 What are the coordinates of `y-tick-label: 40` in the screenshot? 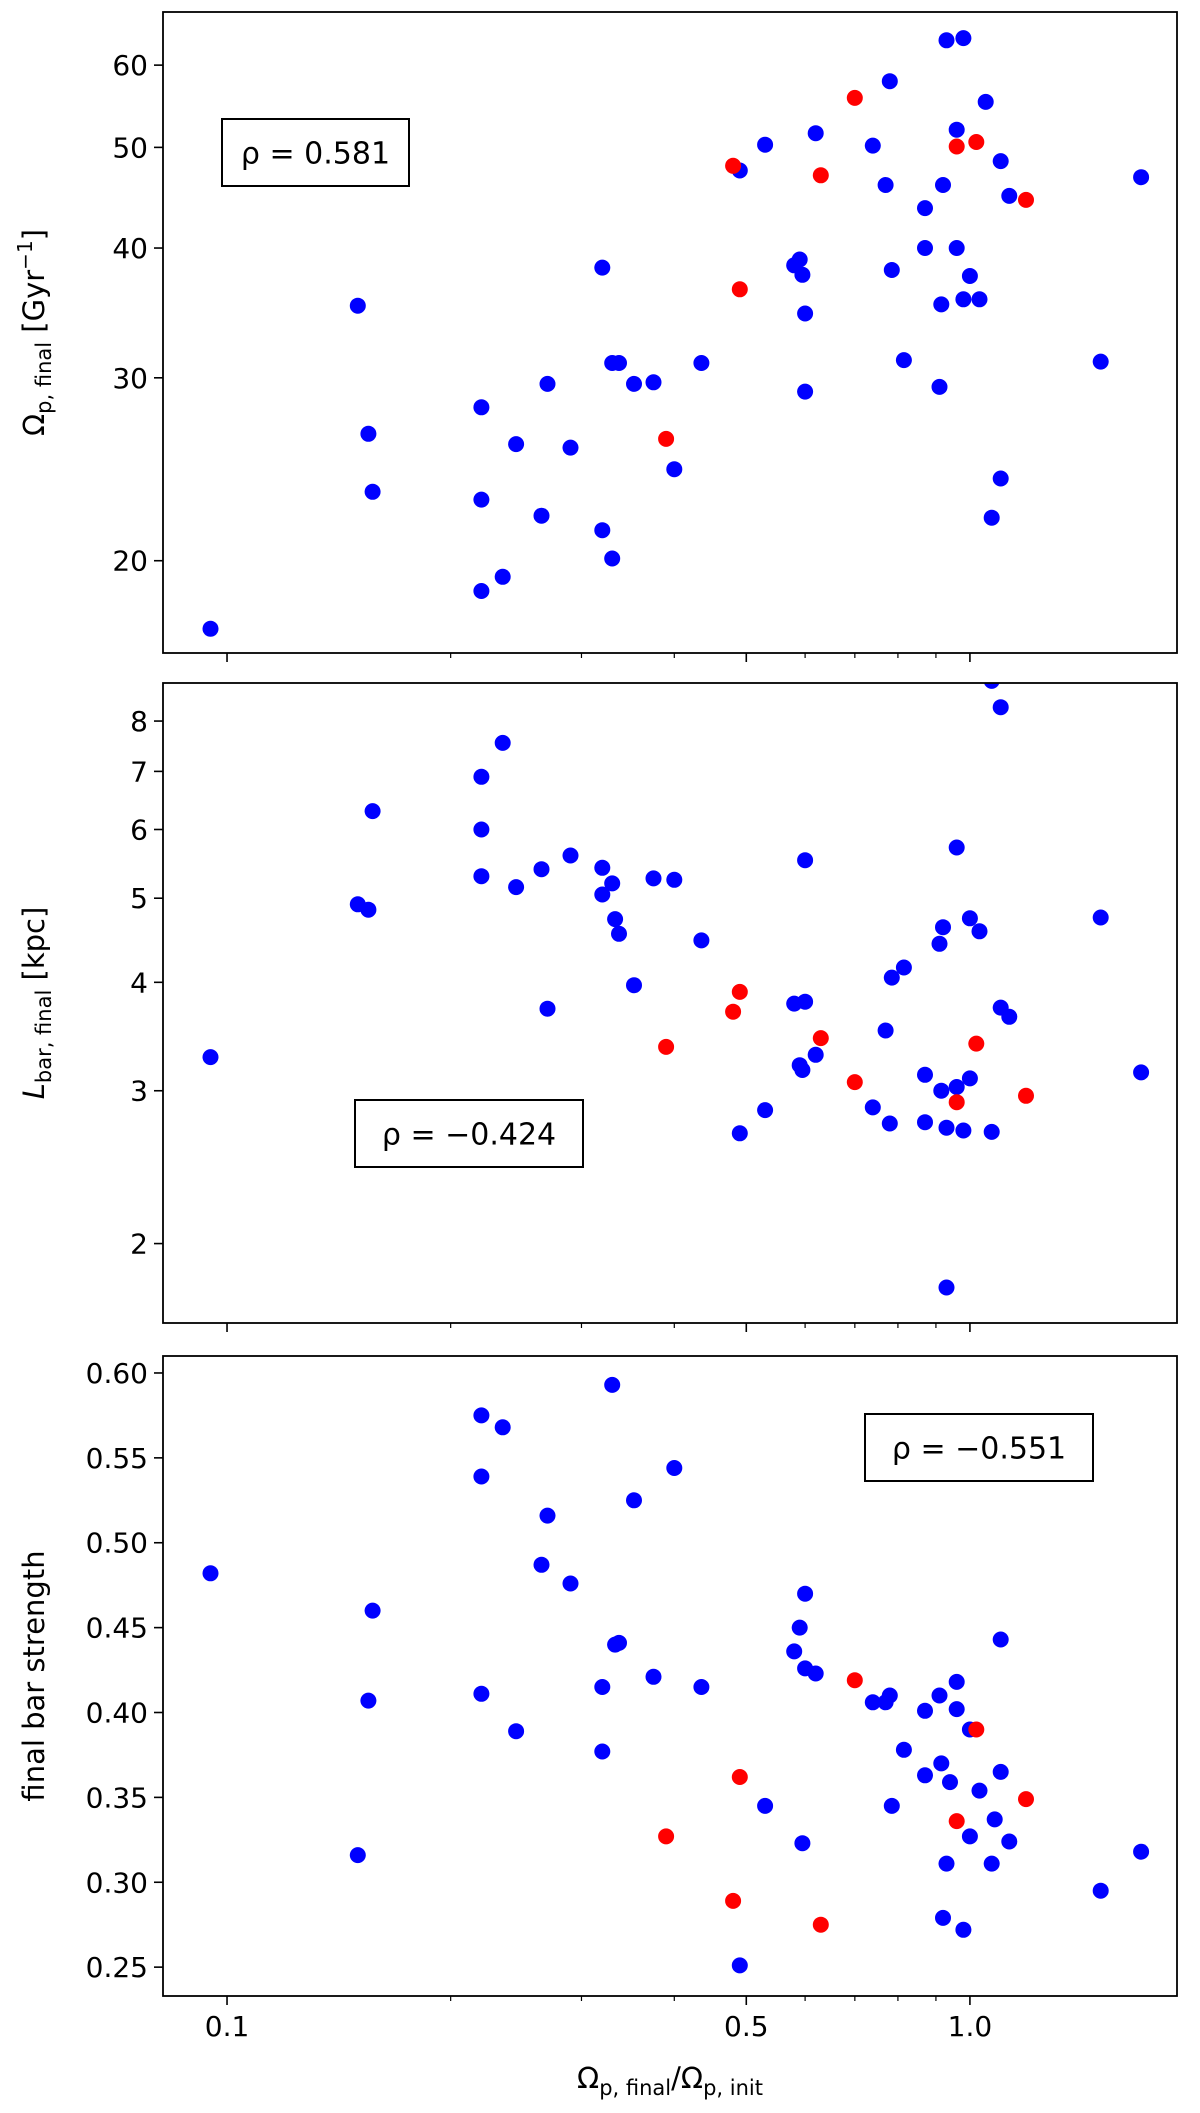 It's located at (130, 248).